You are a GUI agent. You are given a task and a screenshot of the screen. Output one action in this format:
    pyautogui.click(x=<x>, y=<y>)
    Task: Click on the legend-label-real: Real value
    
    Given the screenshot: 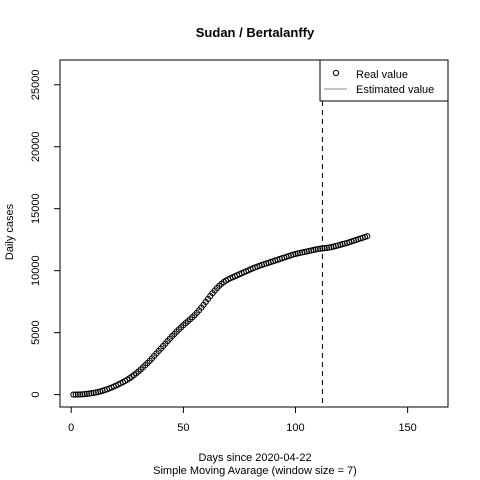 What is the action you would take?
    pyautogui.click(x=382, y=75)
    